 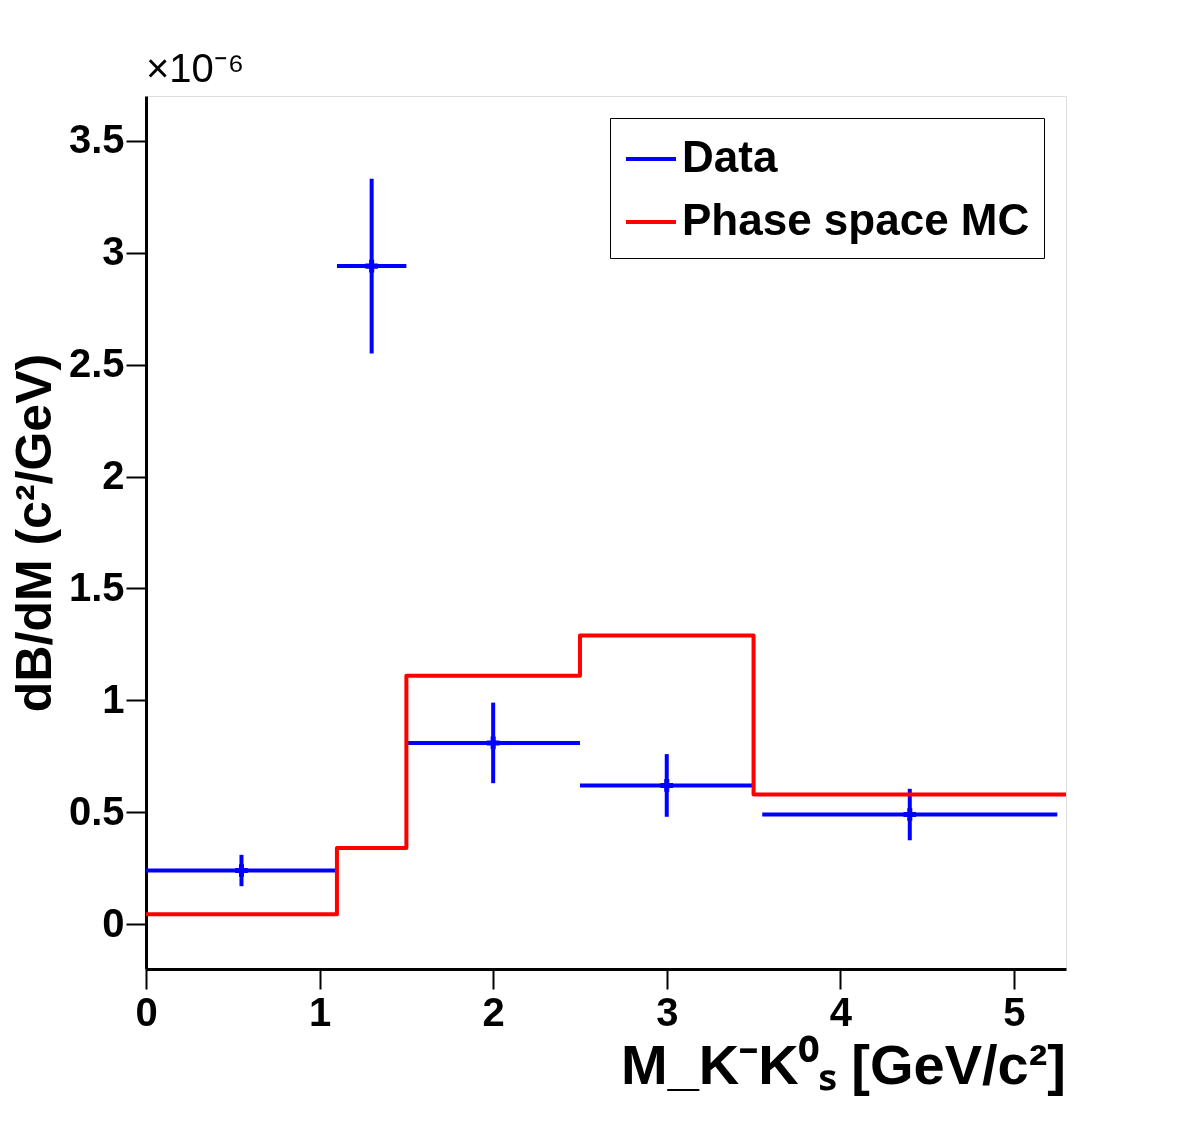 I want to click on y-tick-label: 2.5, so click(x=96, y=363).